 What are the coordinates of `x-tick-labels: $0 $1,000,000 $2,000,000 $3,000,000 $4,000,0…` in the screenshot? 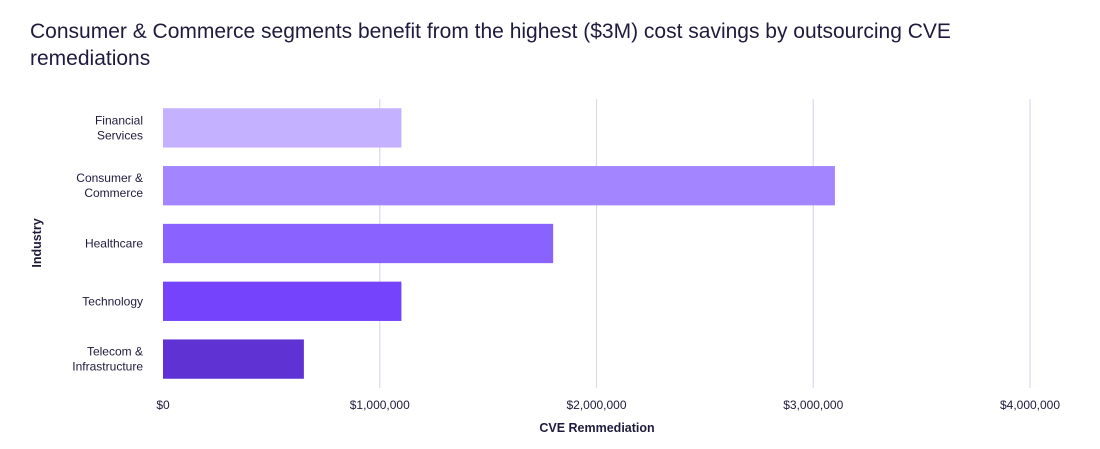 It's located at (608, 405).